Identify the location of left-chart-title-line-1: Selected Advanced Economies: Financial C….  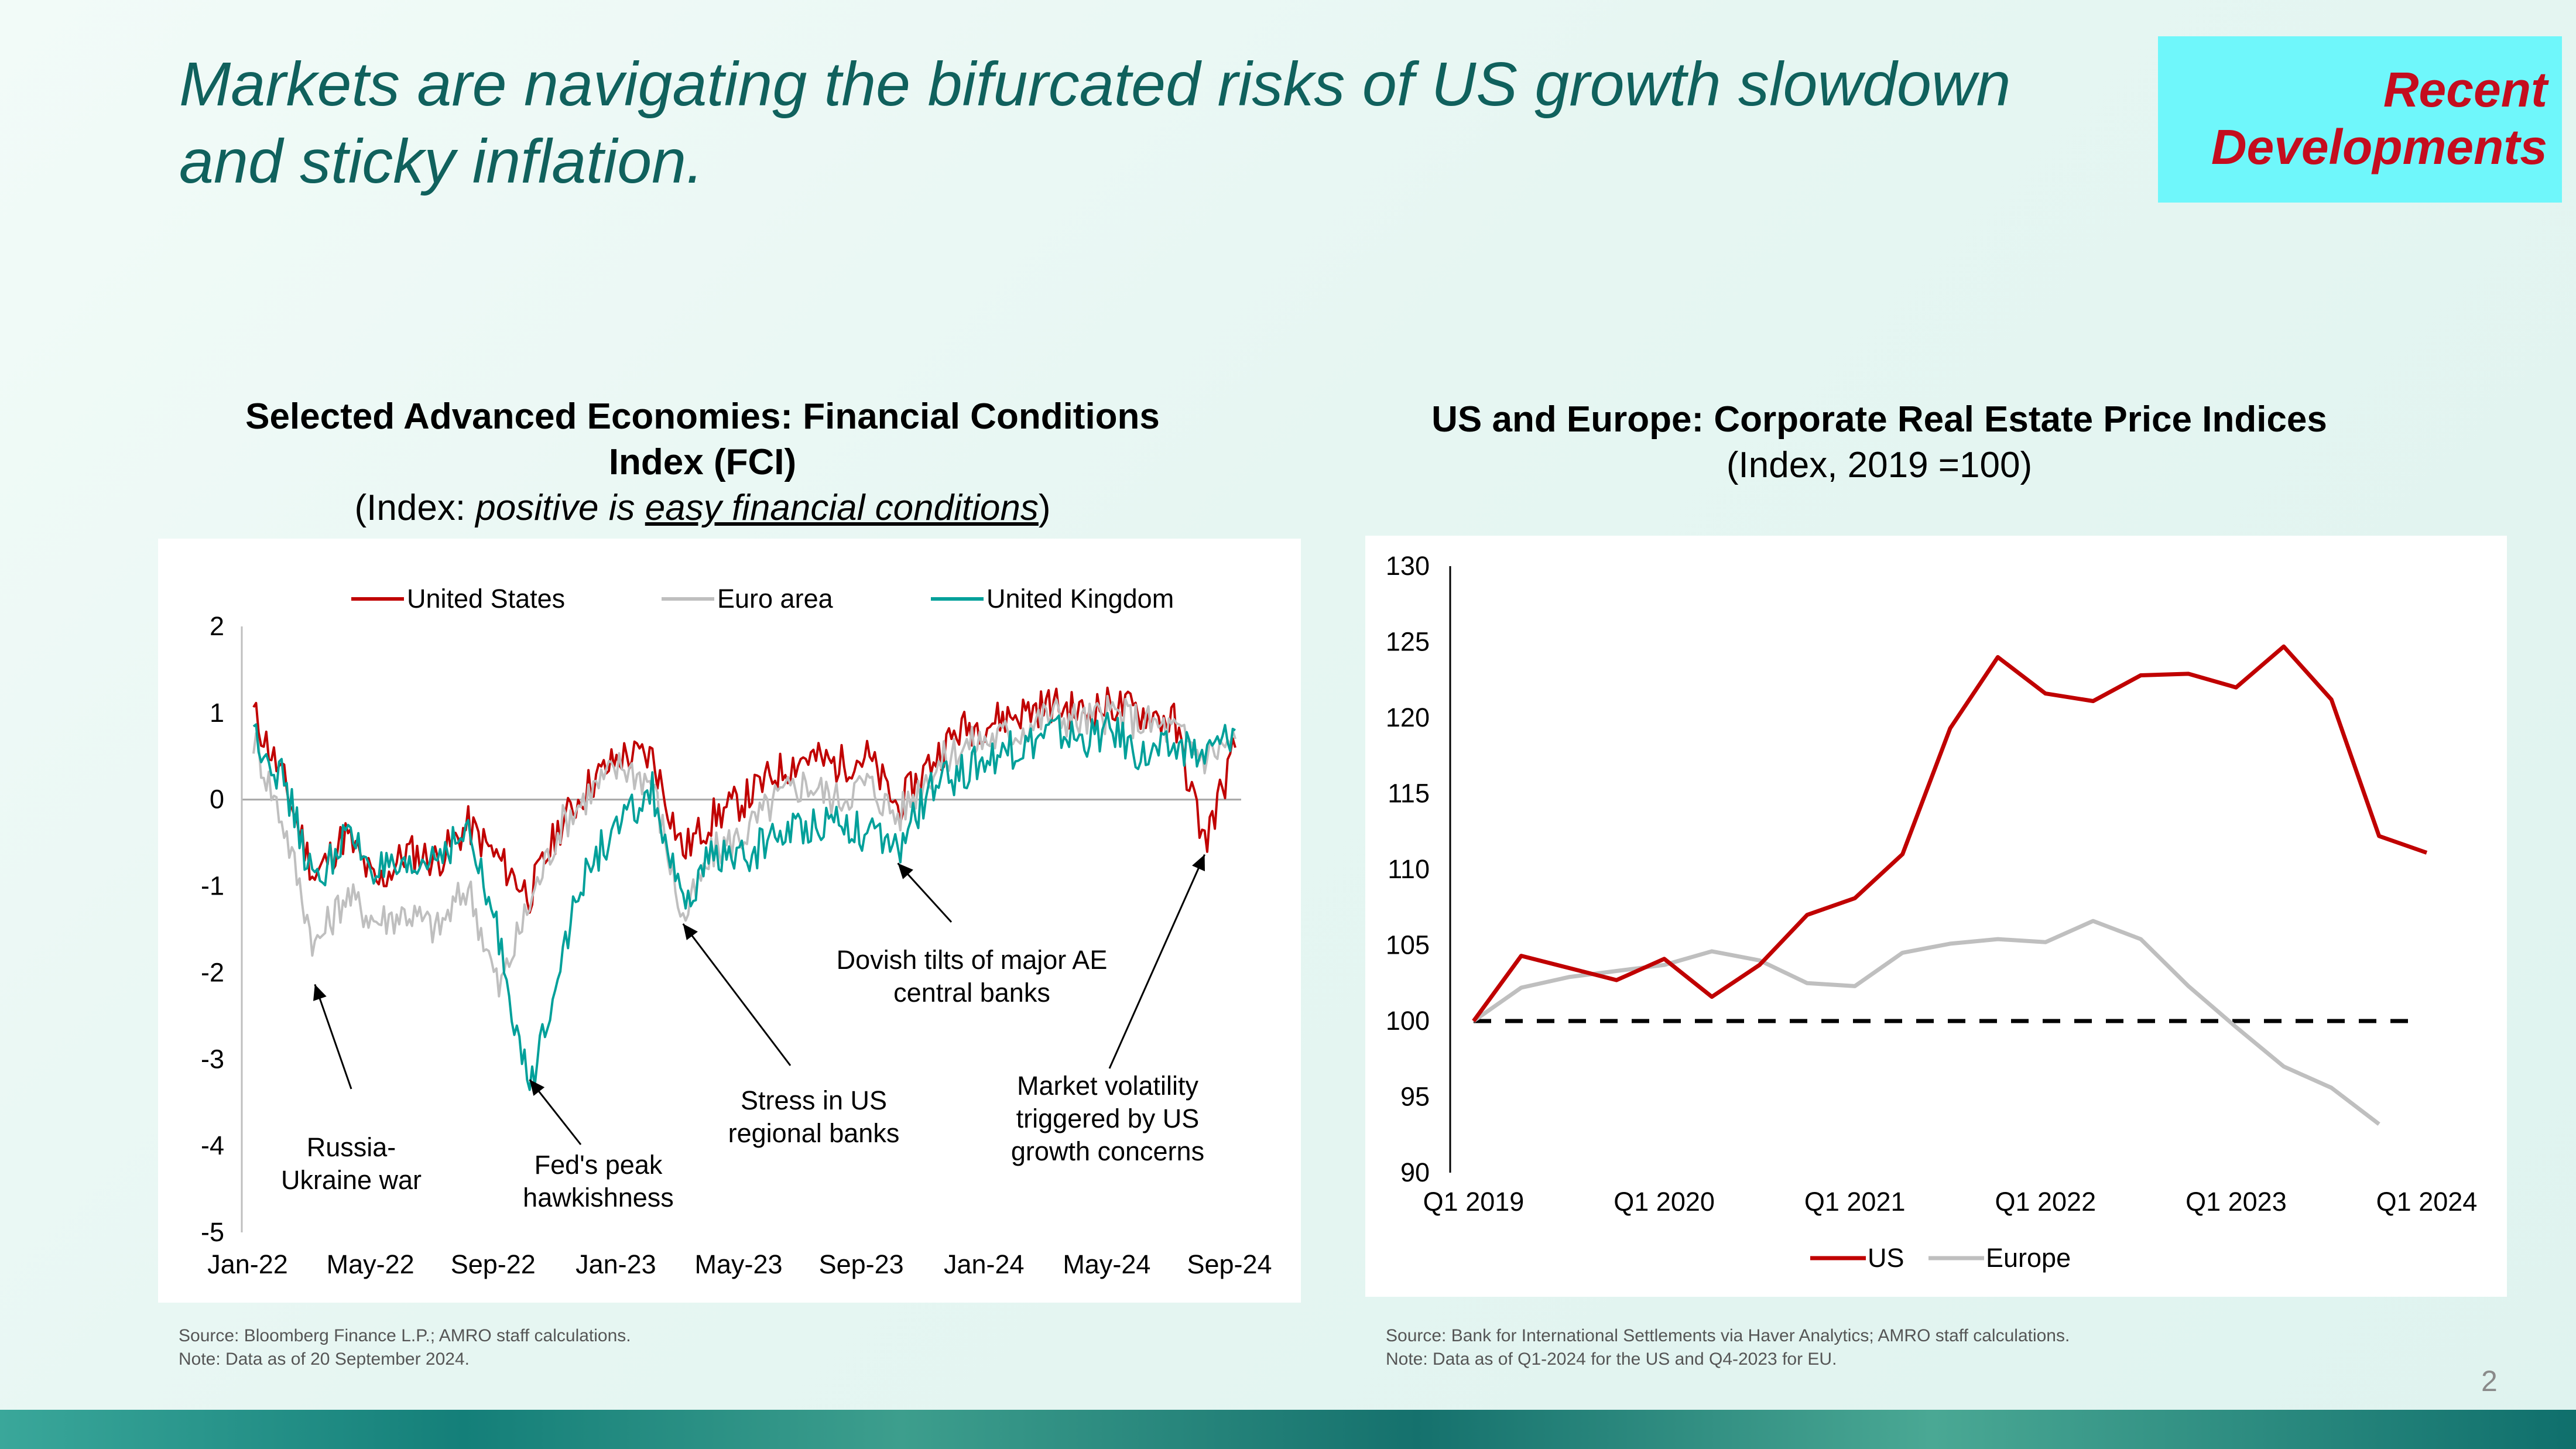
(702, 416).